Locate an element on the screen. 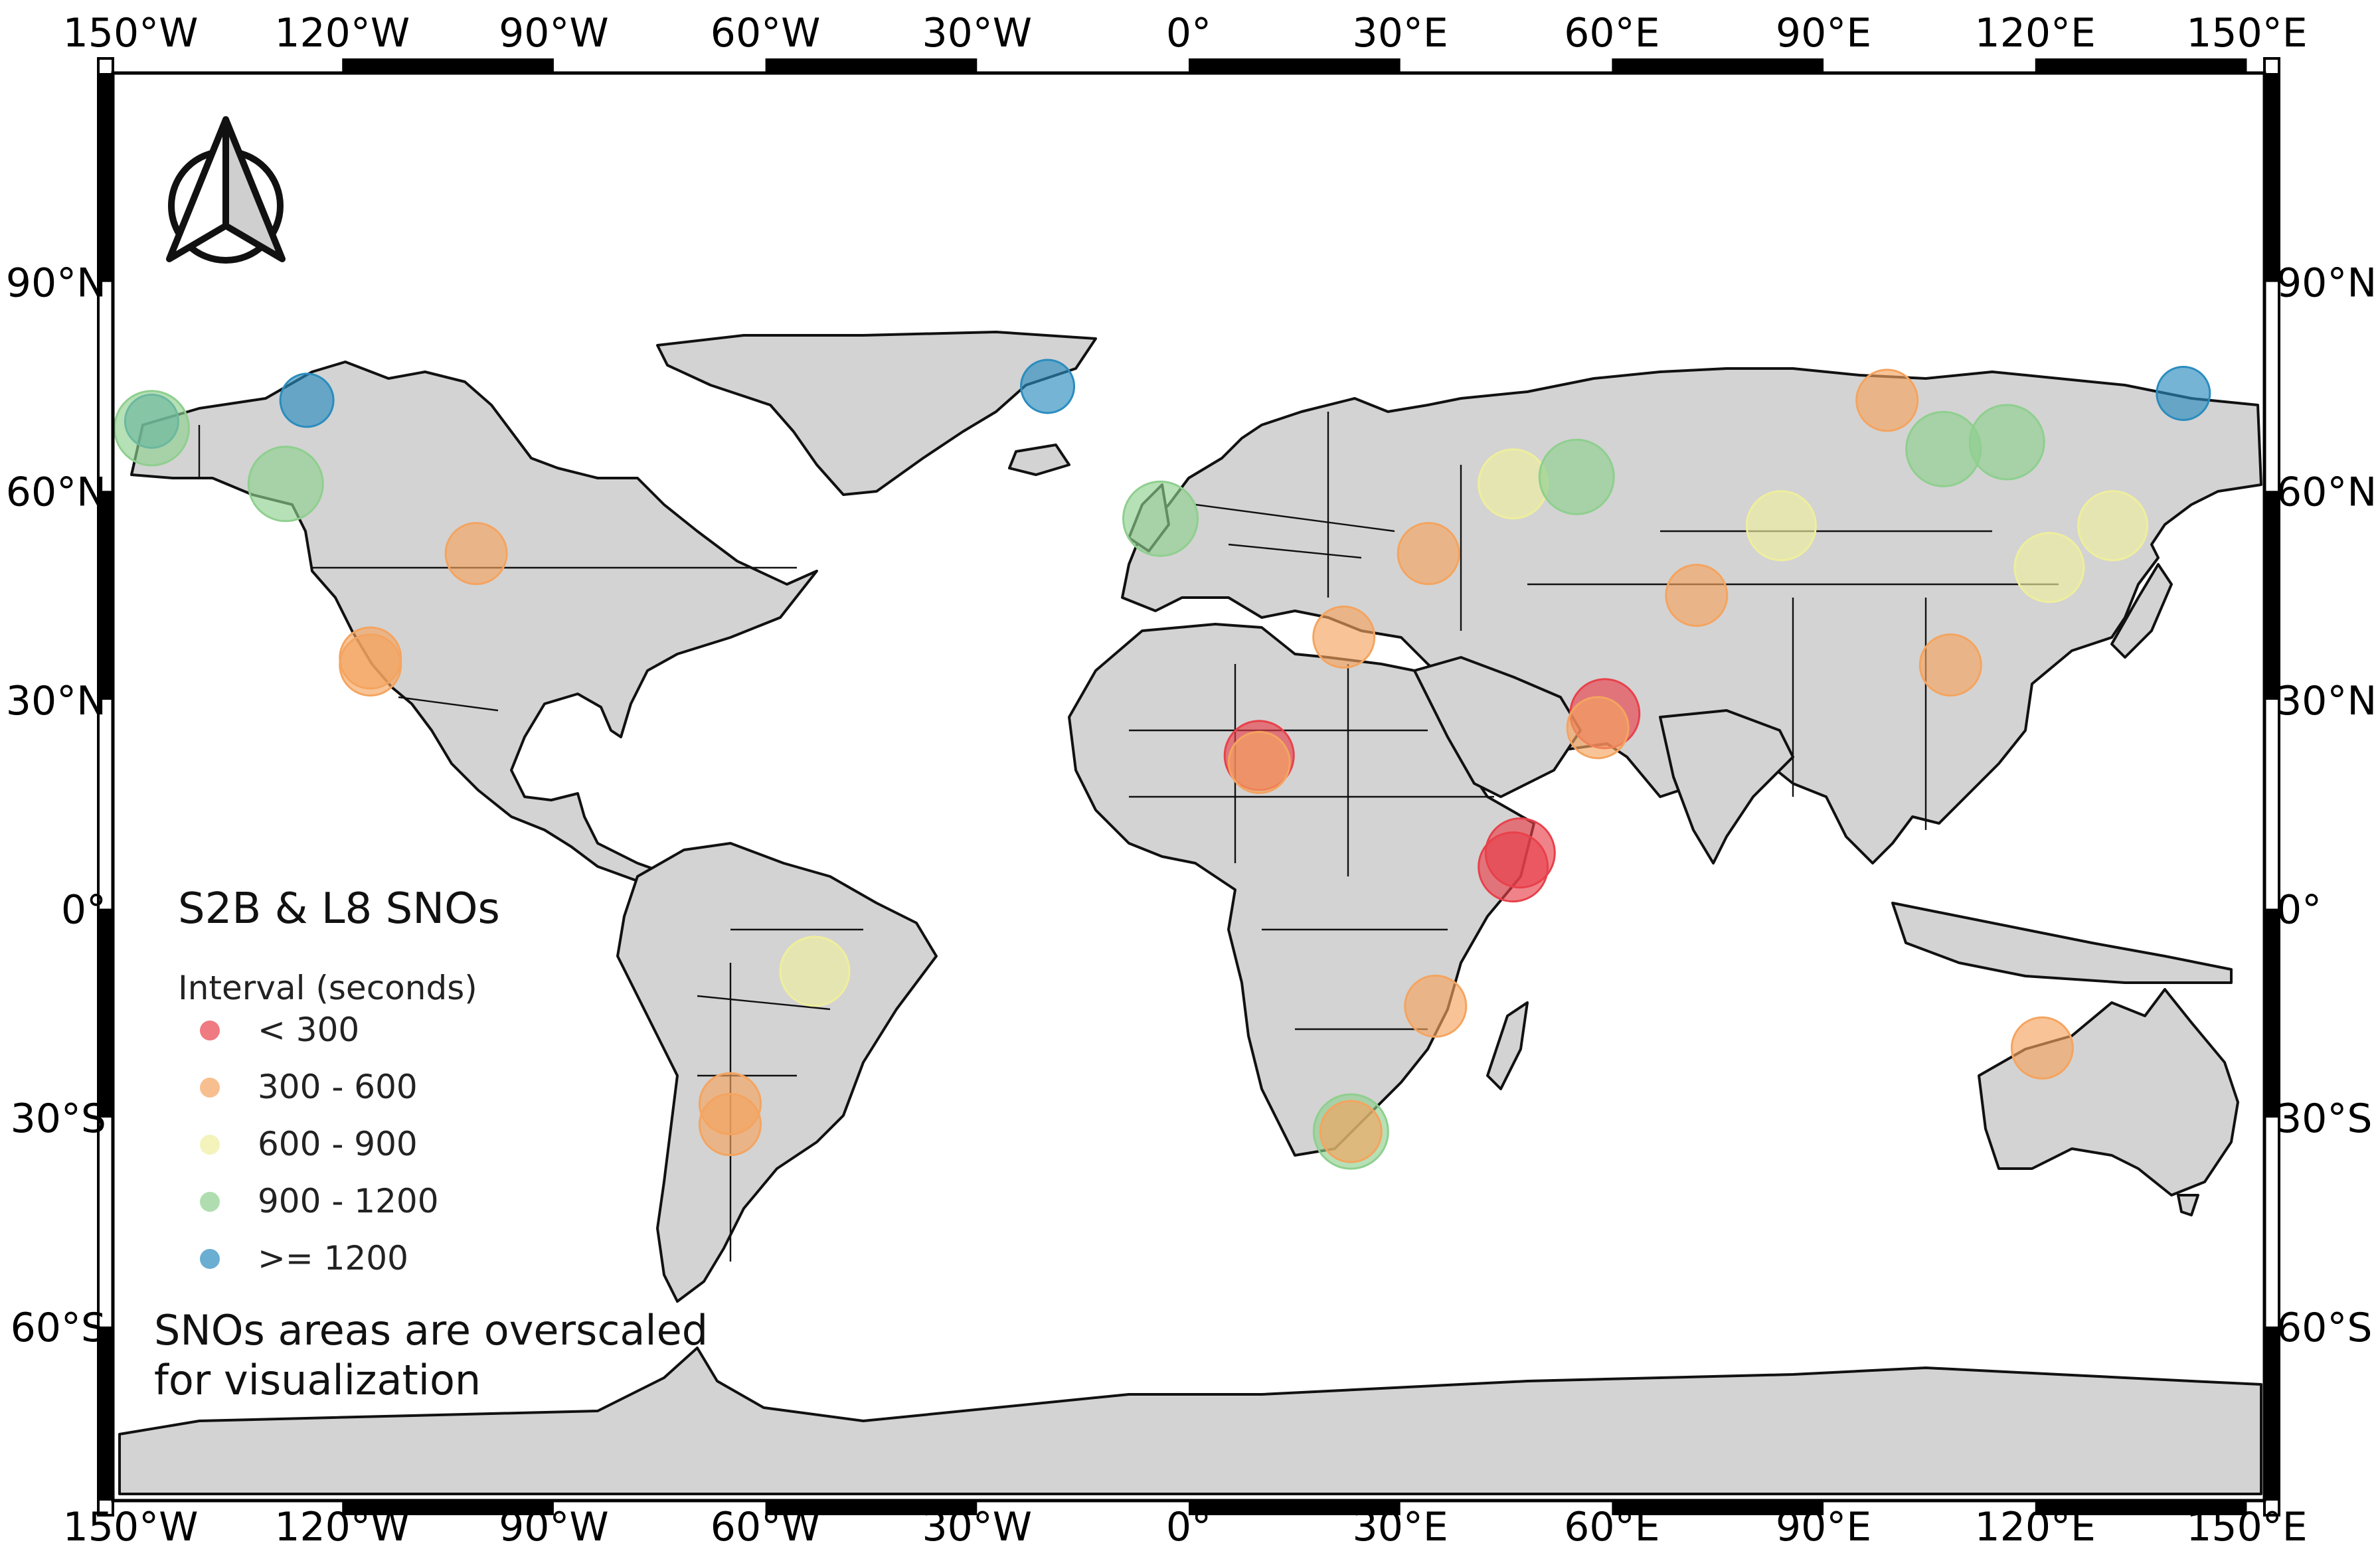 The height and width of the screenshot is (1565, 2380). legend-subtitle: Interval (seconds) is located at coordinates (327, 988).